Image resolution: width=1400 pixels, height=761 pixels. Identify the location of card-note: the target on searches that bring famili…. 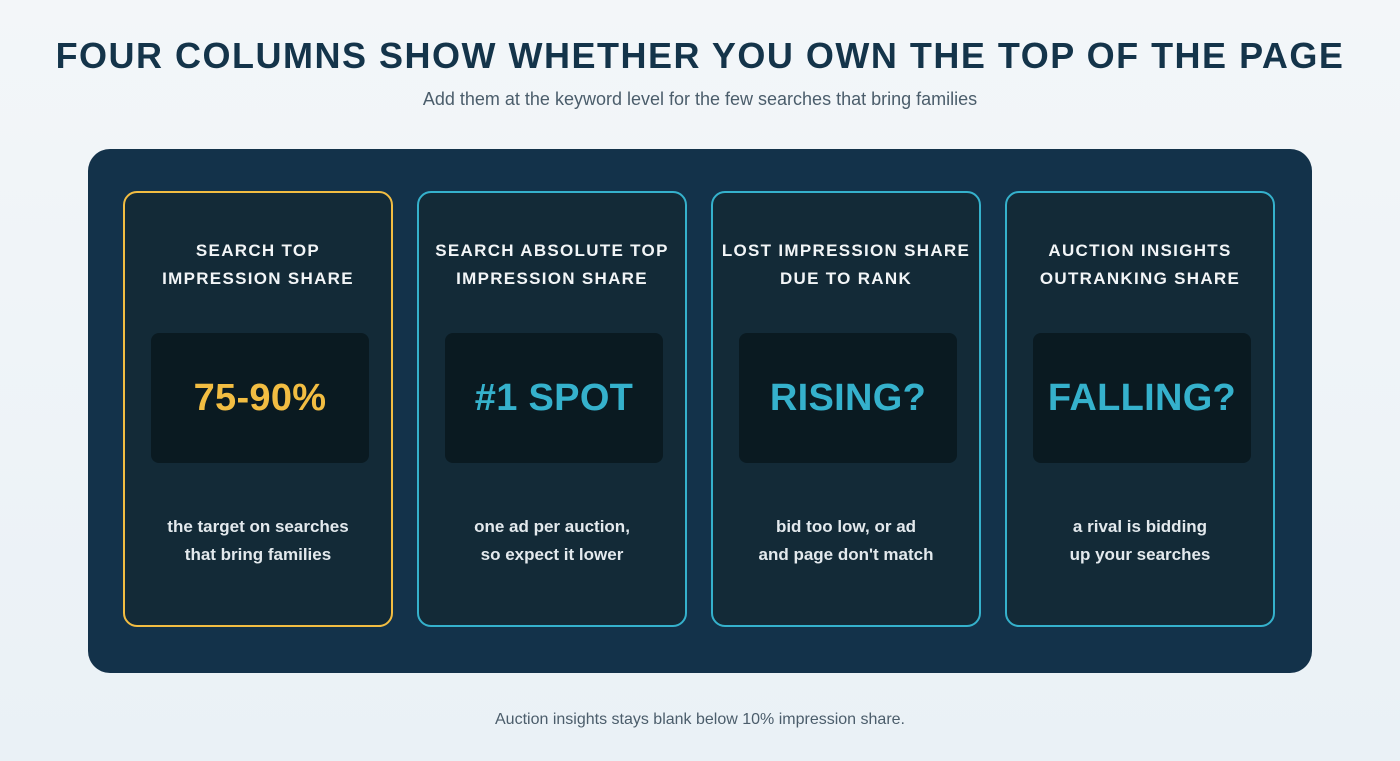
(258, 540).